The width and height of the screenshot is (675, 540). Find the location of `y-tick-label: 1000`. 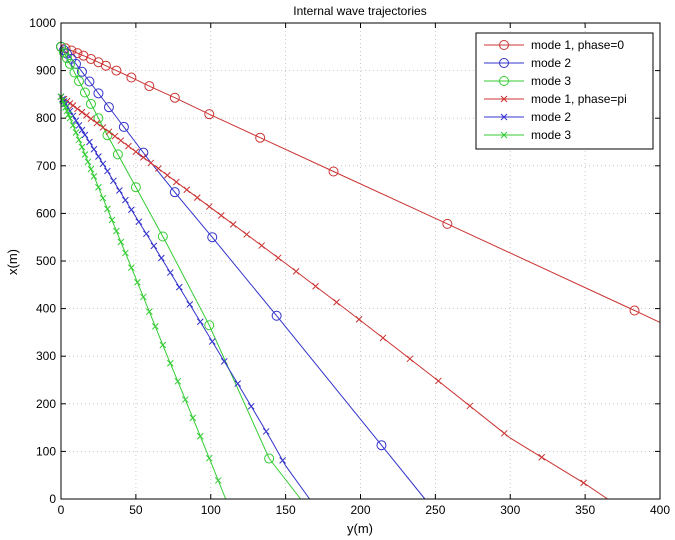

y-tick-label: 1000 is located at coordinates (42, 23).